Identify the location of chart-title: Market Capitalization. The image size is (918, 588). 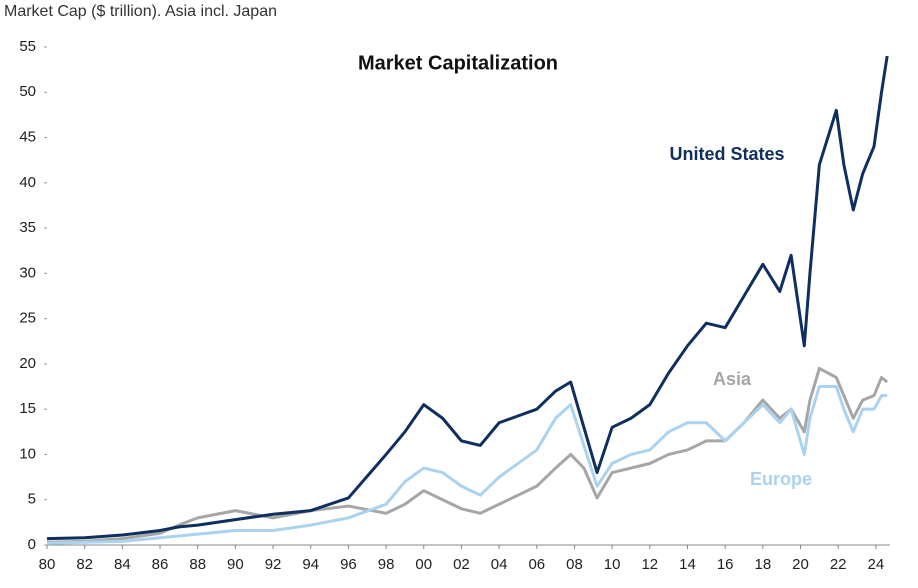
(458, 63).